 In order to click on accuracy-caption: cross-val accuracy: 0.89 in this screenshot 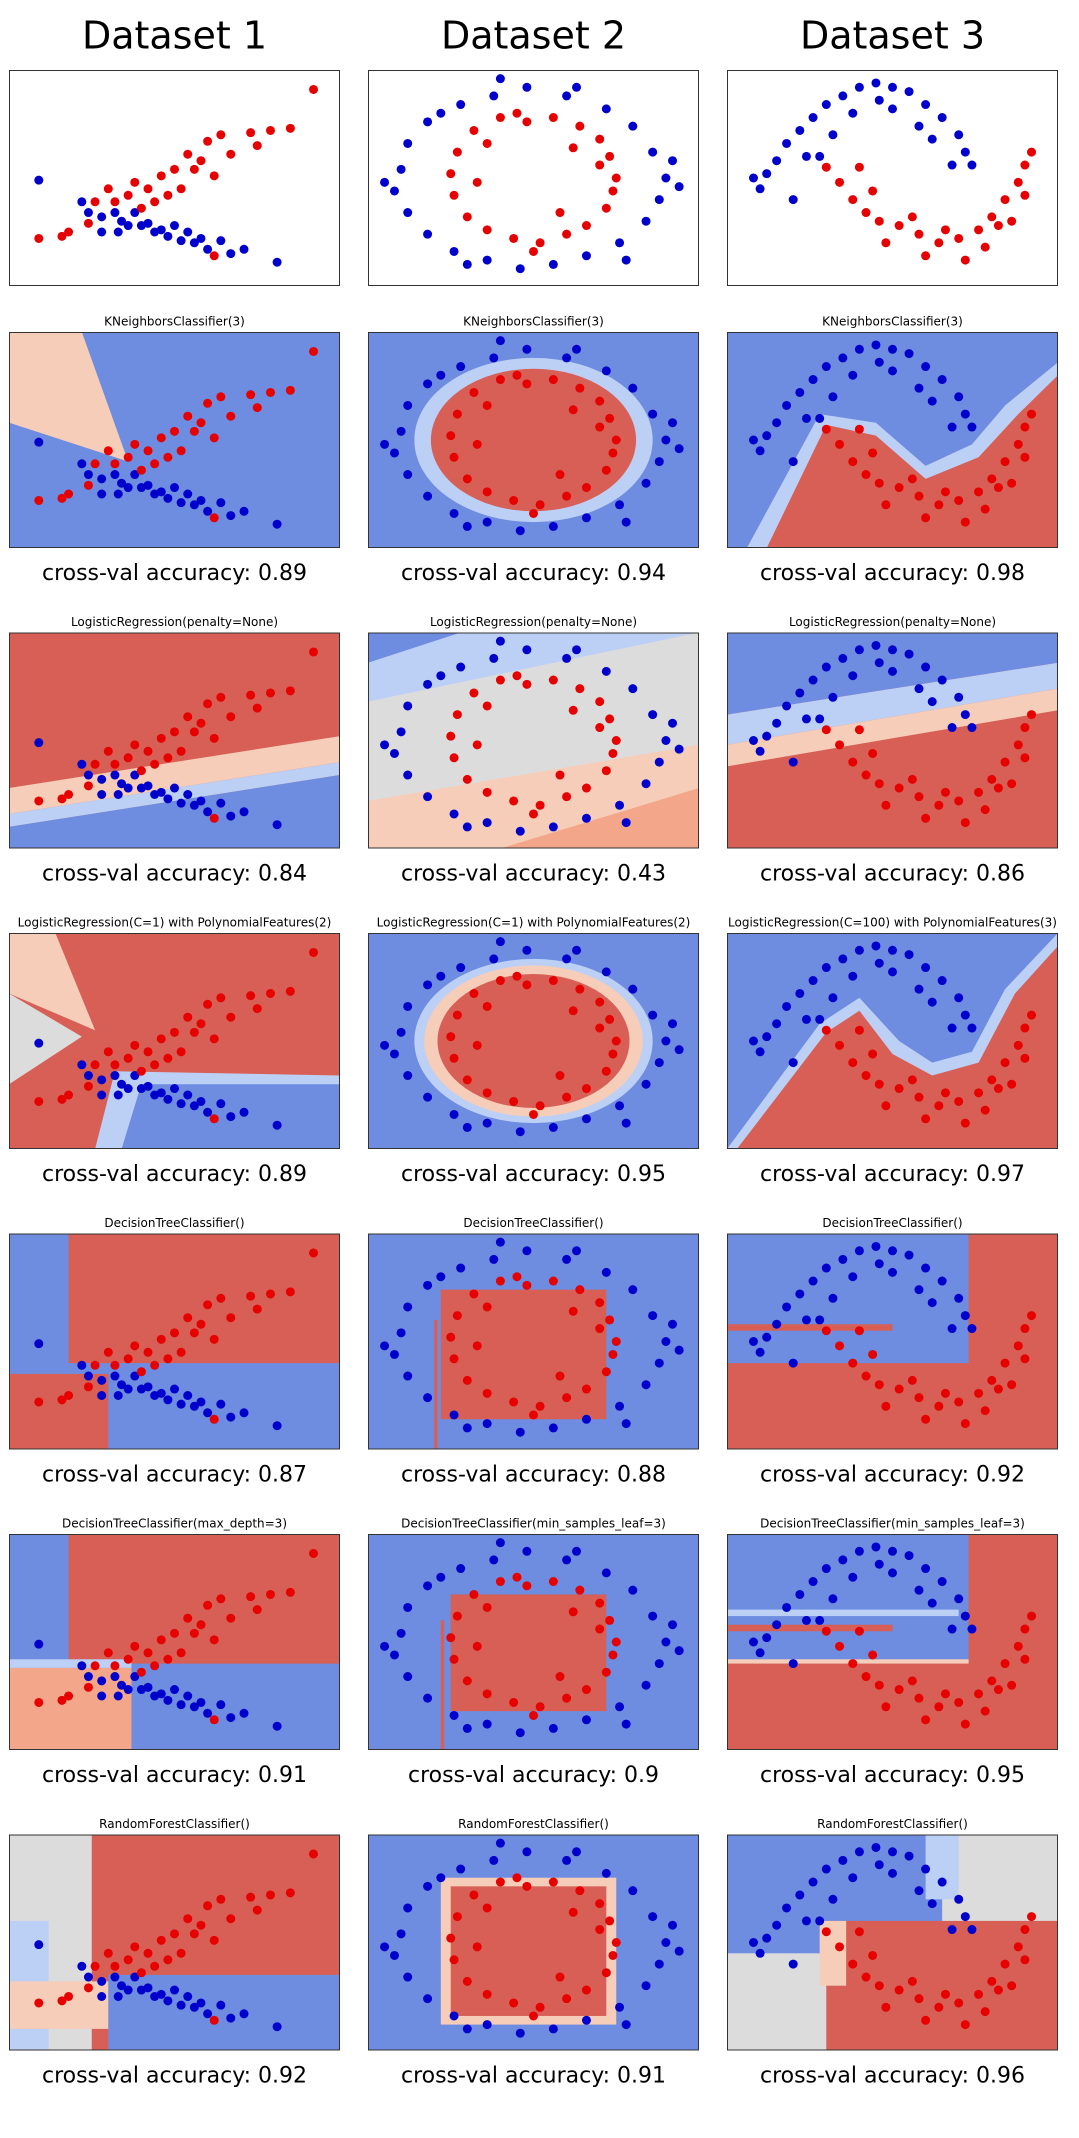, I will do `click(174, 573)`.